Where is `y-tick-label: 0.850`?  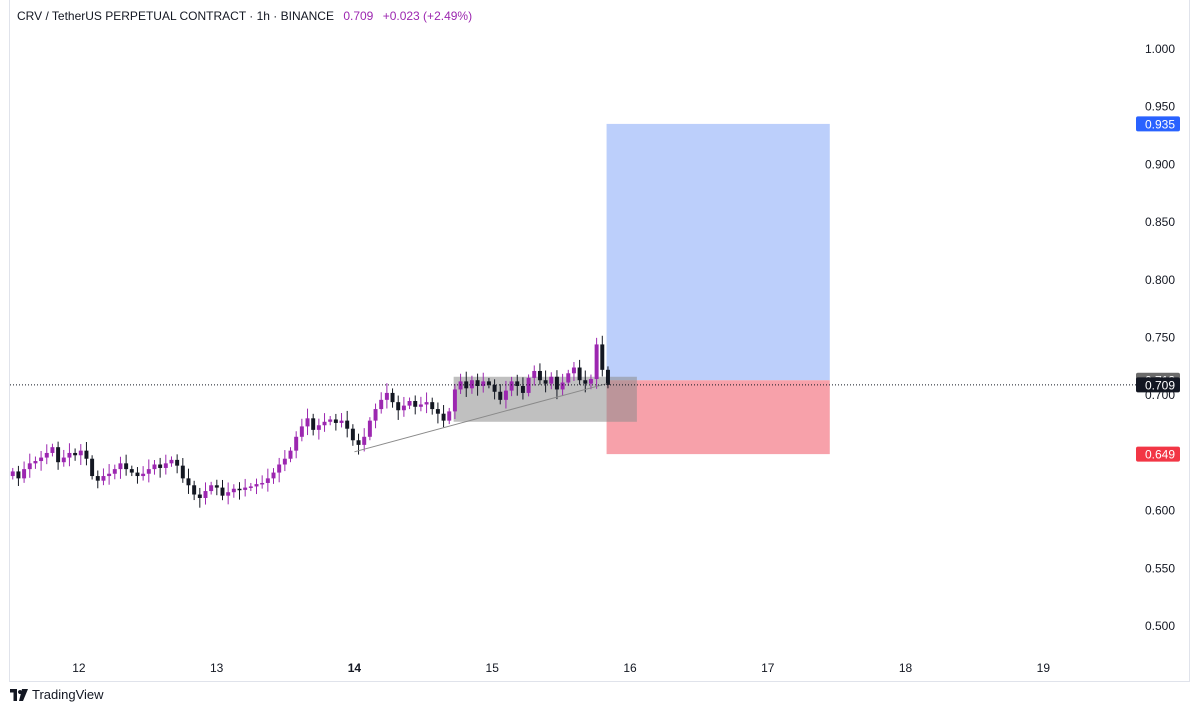 y-tick-label: 0.850 is located at coordinates (1160, 222).